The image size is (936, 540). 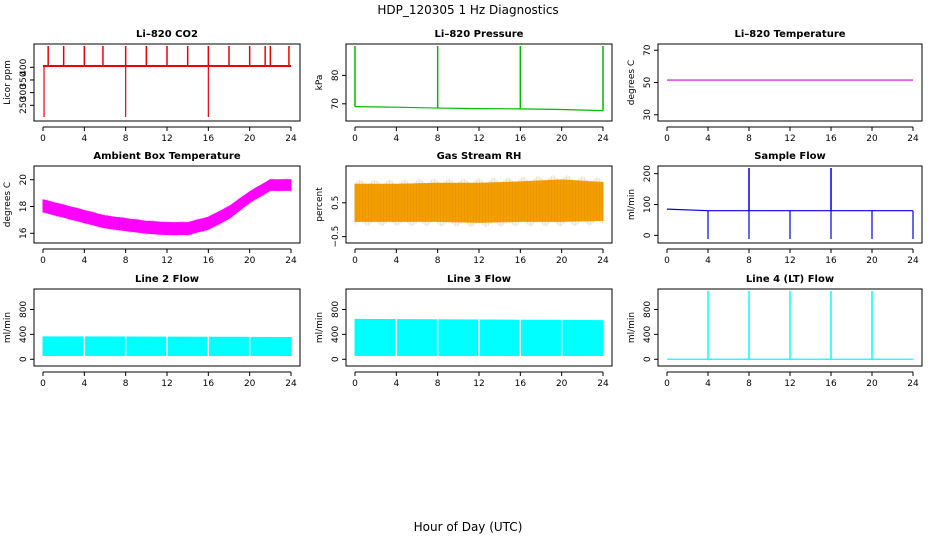 What do you see at coordinates (336, 203) in the screenshot?
I see `y-tick-label: 0.5` at bounding box center [336, 203].